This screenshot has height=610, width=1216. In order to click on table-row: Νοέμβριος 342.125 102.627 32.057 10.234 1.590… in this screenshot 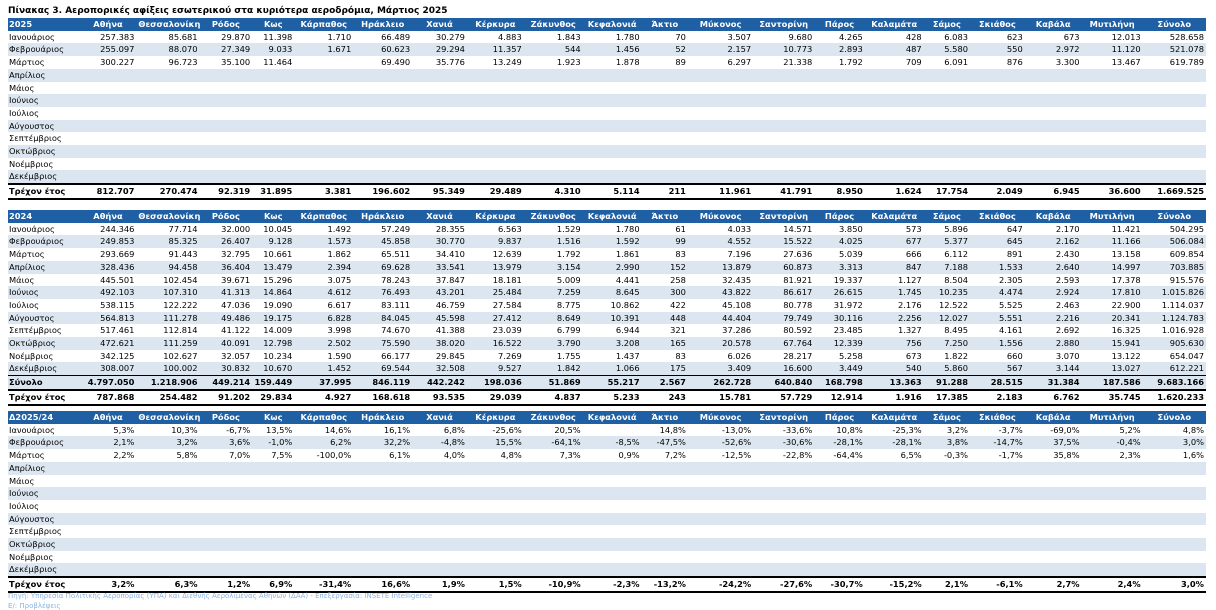, I will do `click(607, 356)`.